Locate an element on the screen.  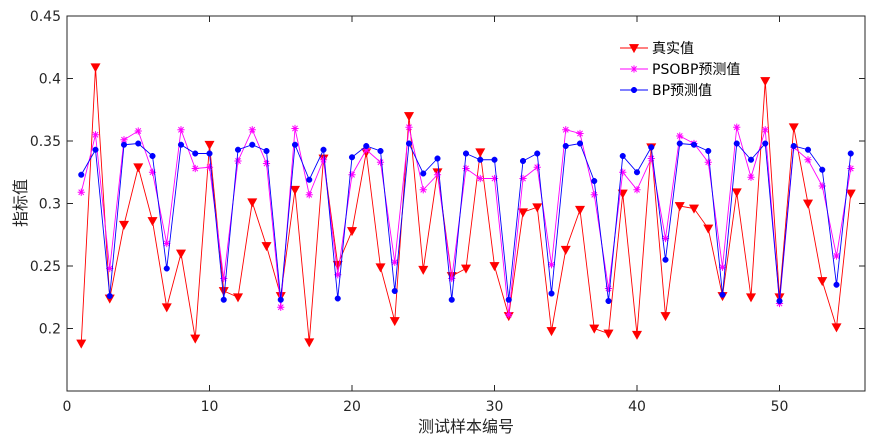
x-tick-label: 30 is located at coordinates (495, 407).